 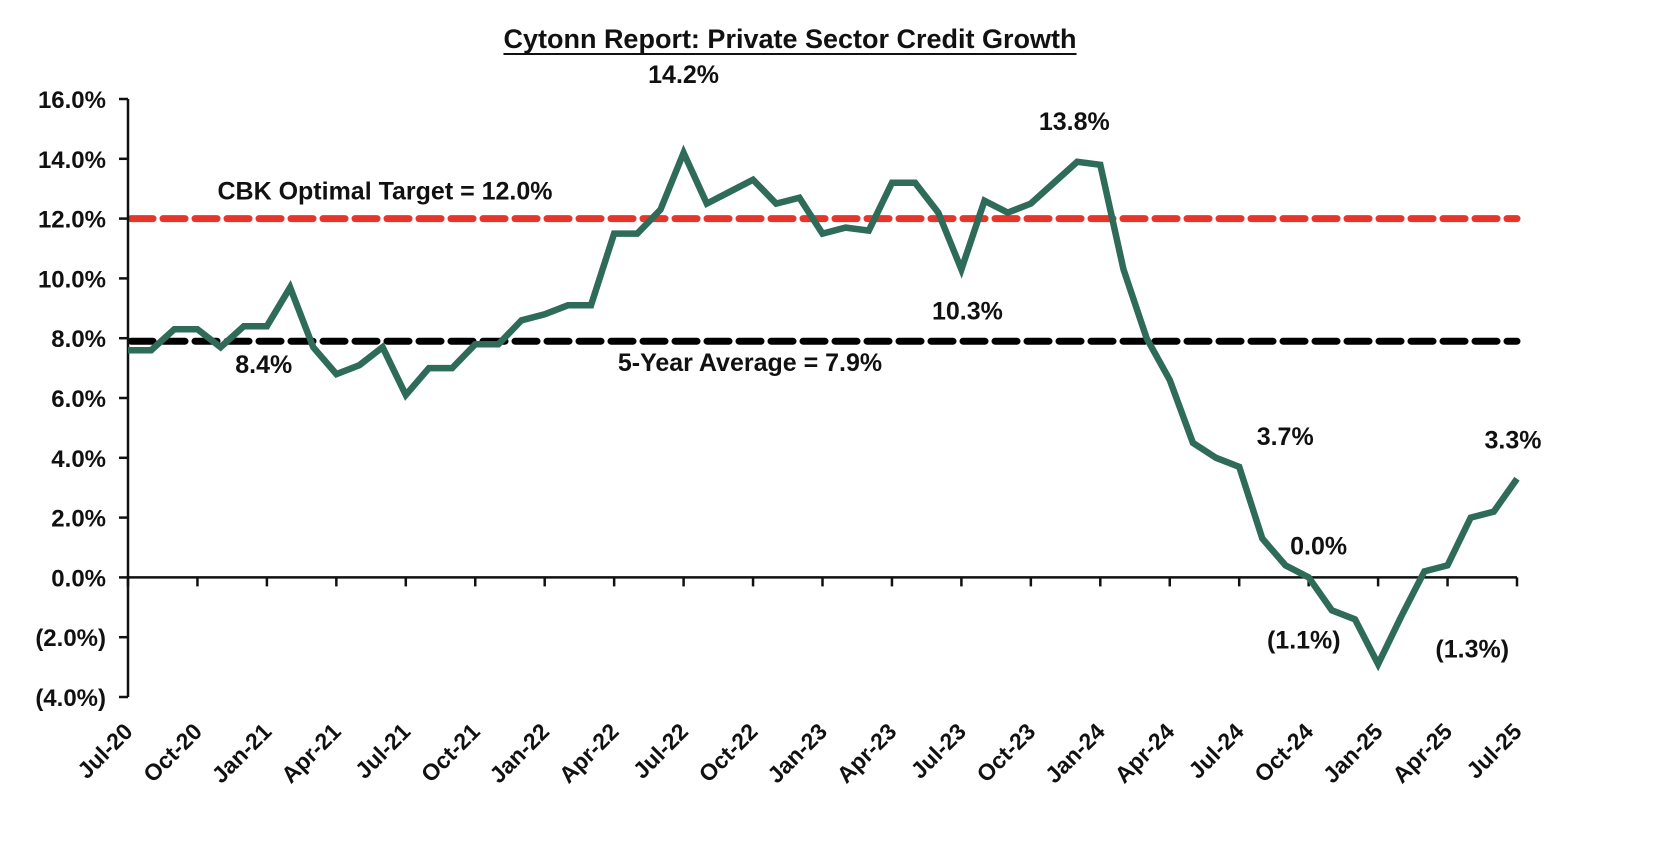 I want to click on x-tick-label: Oct-21, so click(x=450, y=752).